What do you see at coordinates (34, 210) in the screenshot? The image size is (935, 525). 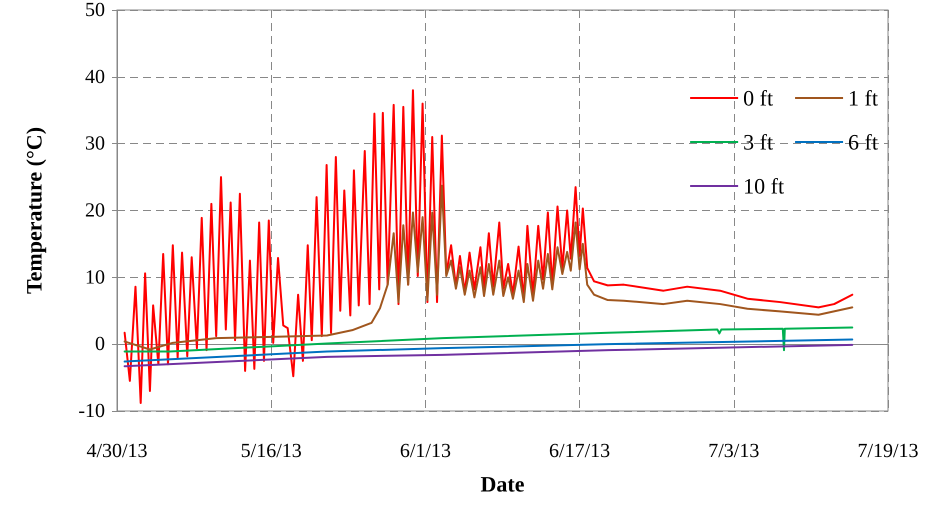 I see `y-axis-title: Temperature (°C)` at bounding box center [34, 210].